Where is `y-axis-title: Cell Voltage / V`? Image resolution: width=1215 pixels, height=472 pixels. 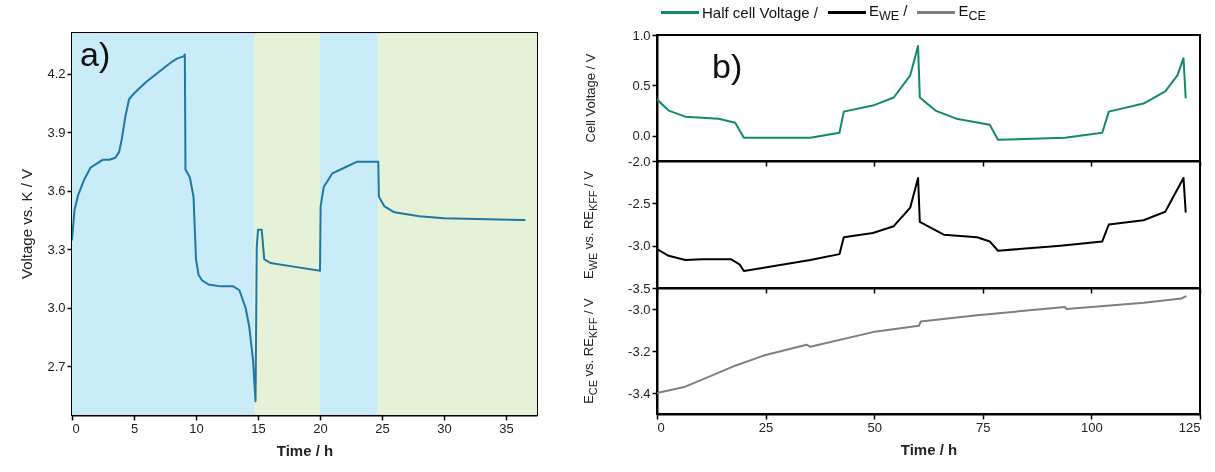
y-axis-title: Cell Voltage / V is located at coordinates (590, 98).